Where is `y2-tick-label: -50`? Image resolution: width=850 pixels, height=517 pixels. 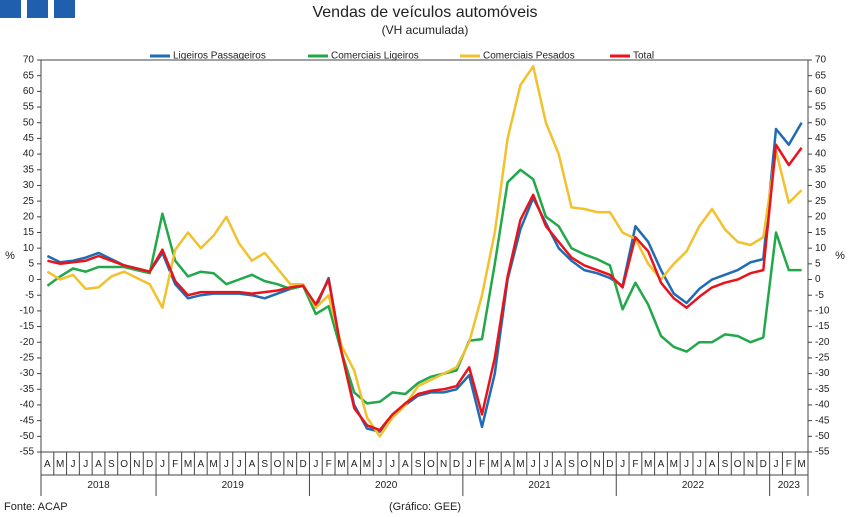 y2-tick-label: -50 is located at coordinates (822, 436).